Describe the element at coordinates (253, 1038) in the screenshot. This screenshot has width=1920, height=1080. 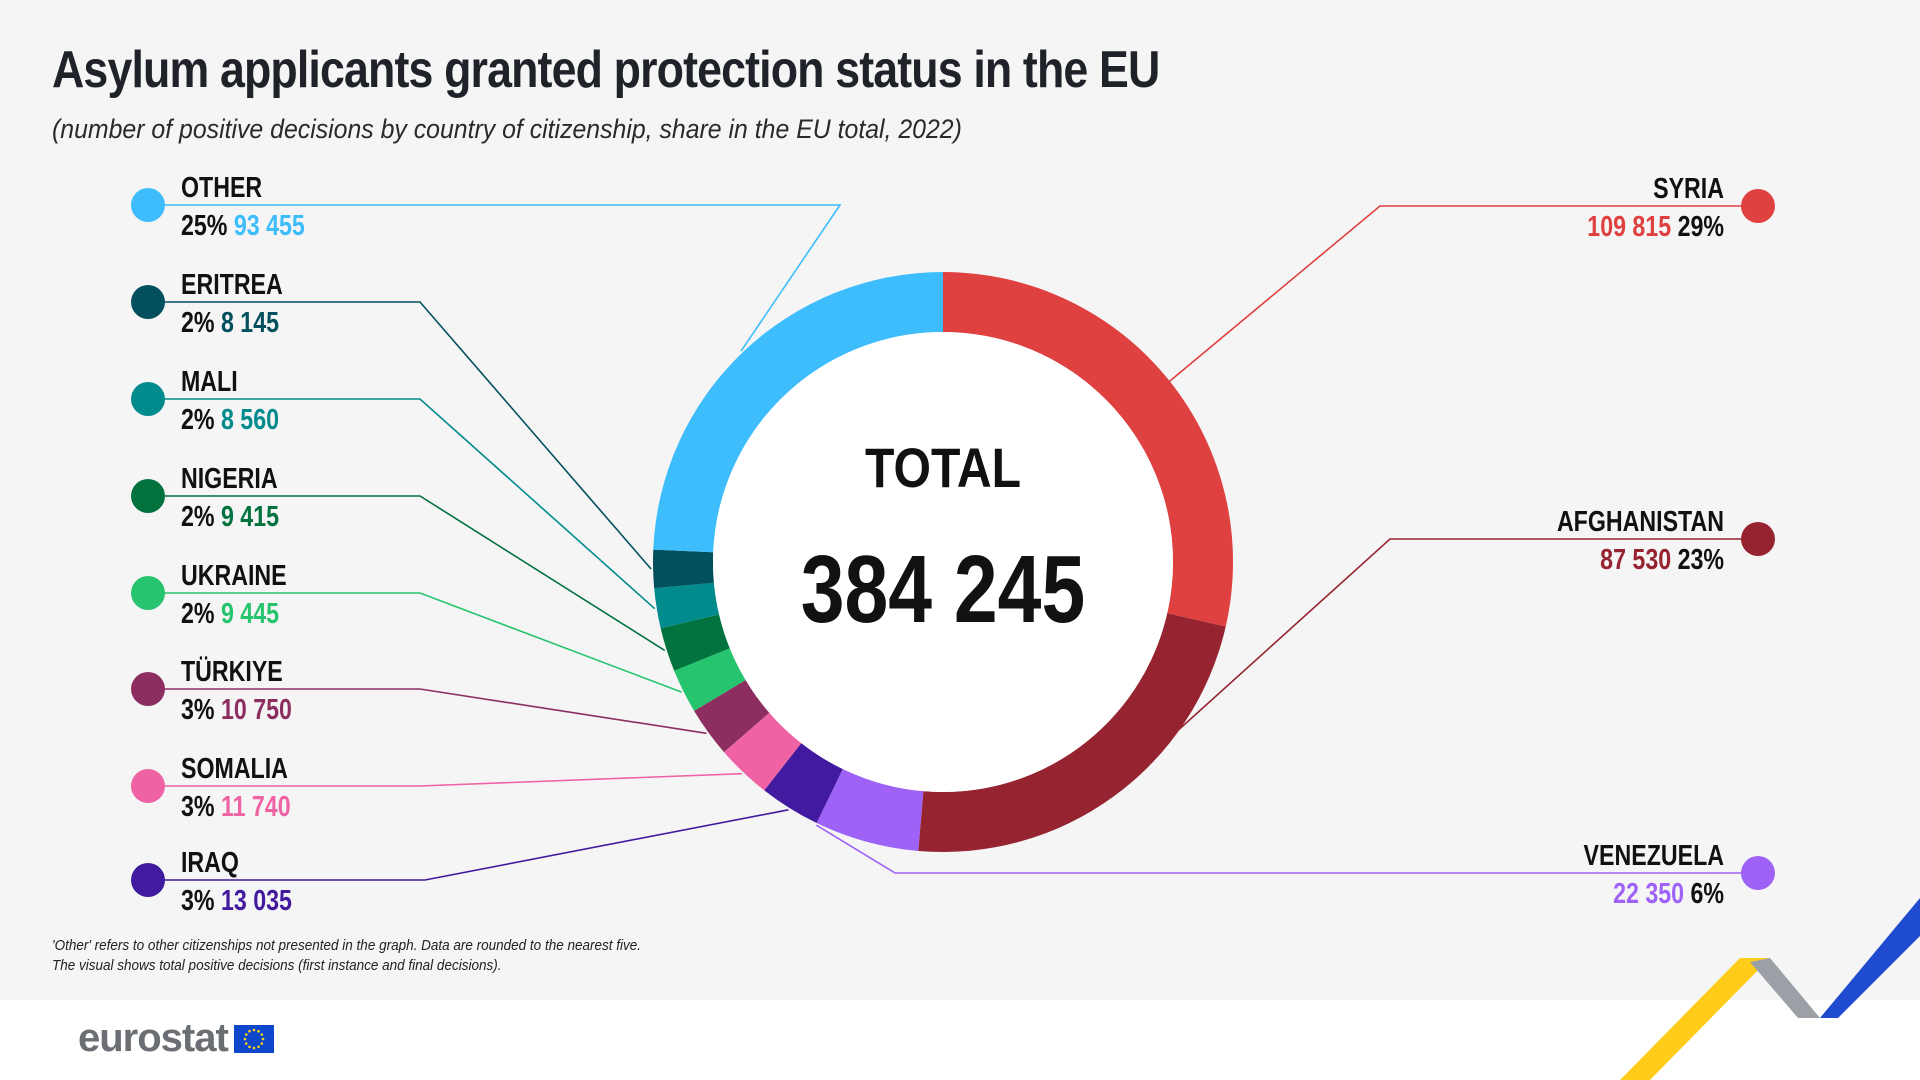
I see `eu-flag-icon` at that location.